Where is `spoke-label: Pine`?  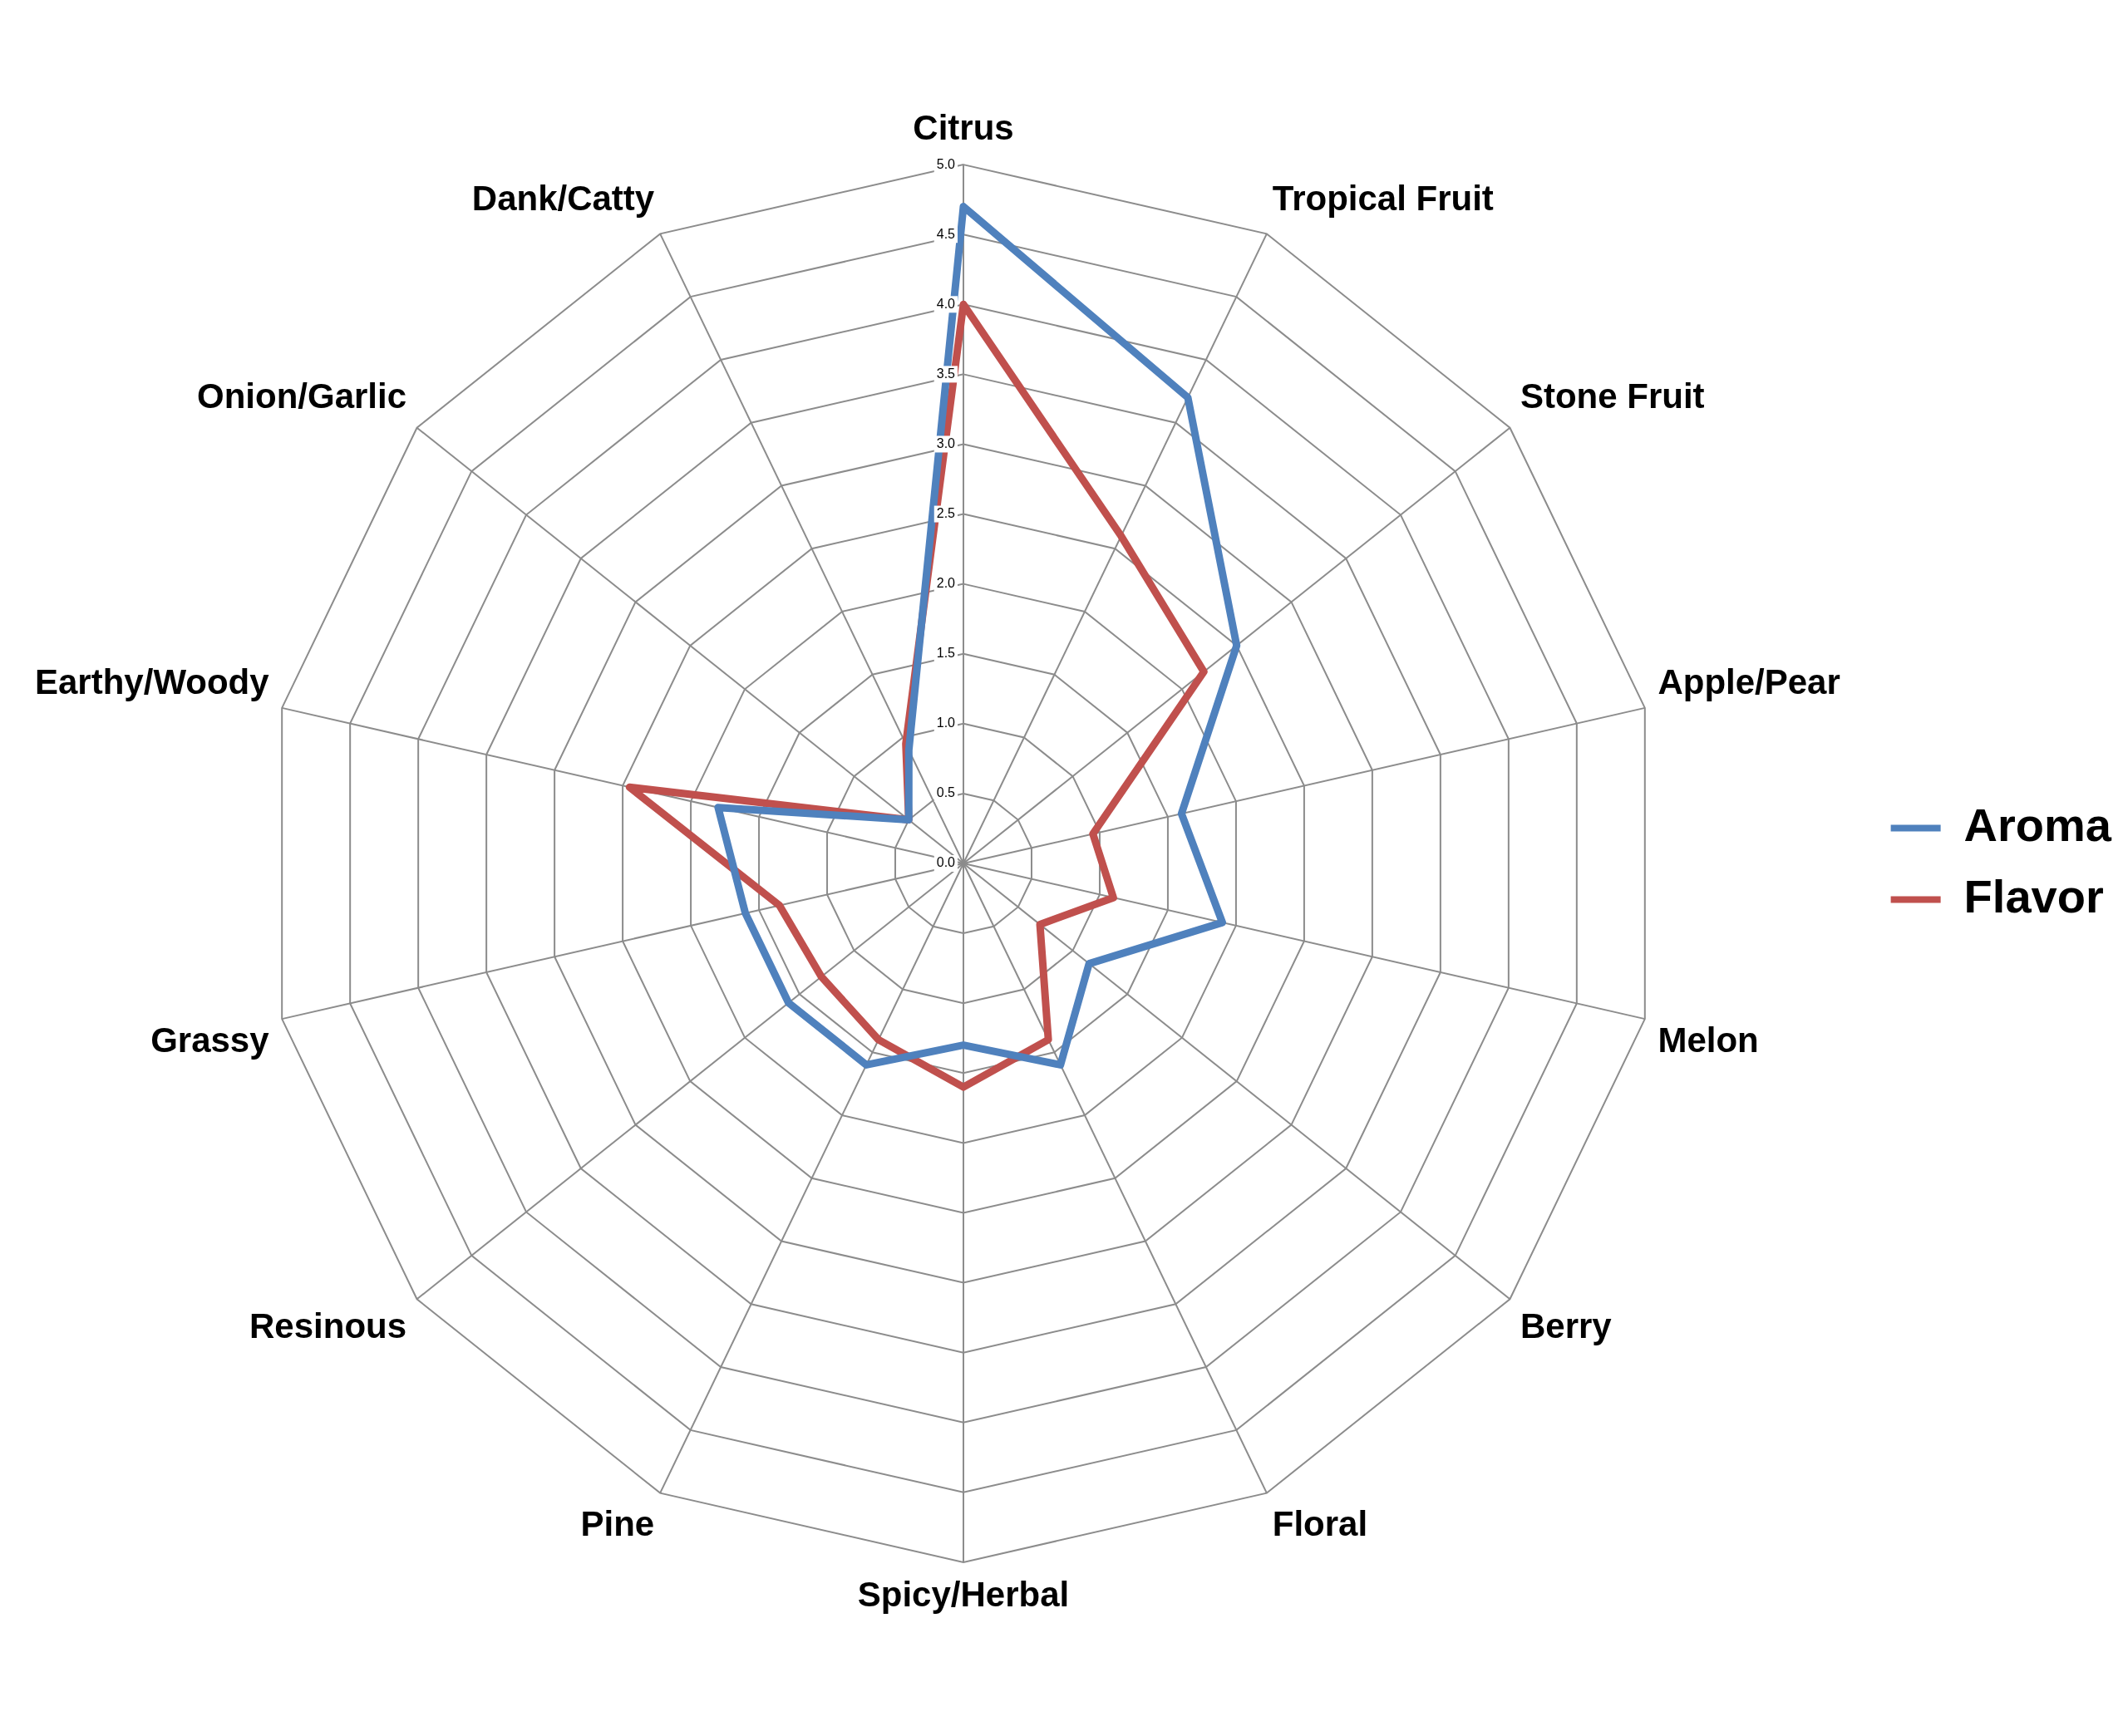
spoke-label: Pine is located at coordinates (617, 1523).